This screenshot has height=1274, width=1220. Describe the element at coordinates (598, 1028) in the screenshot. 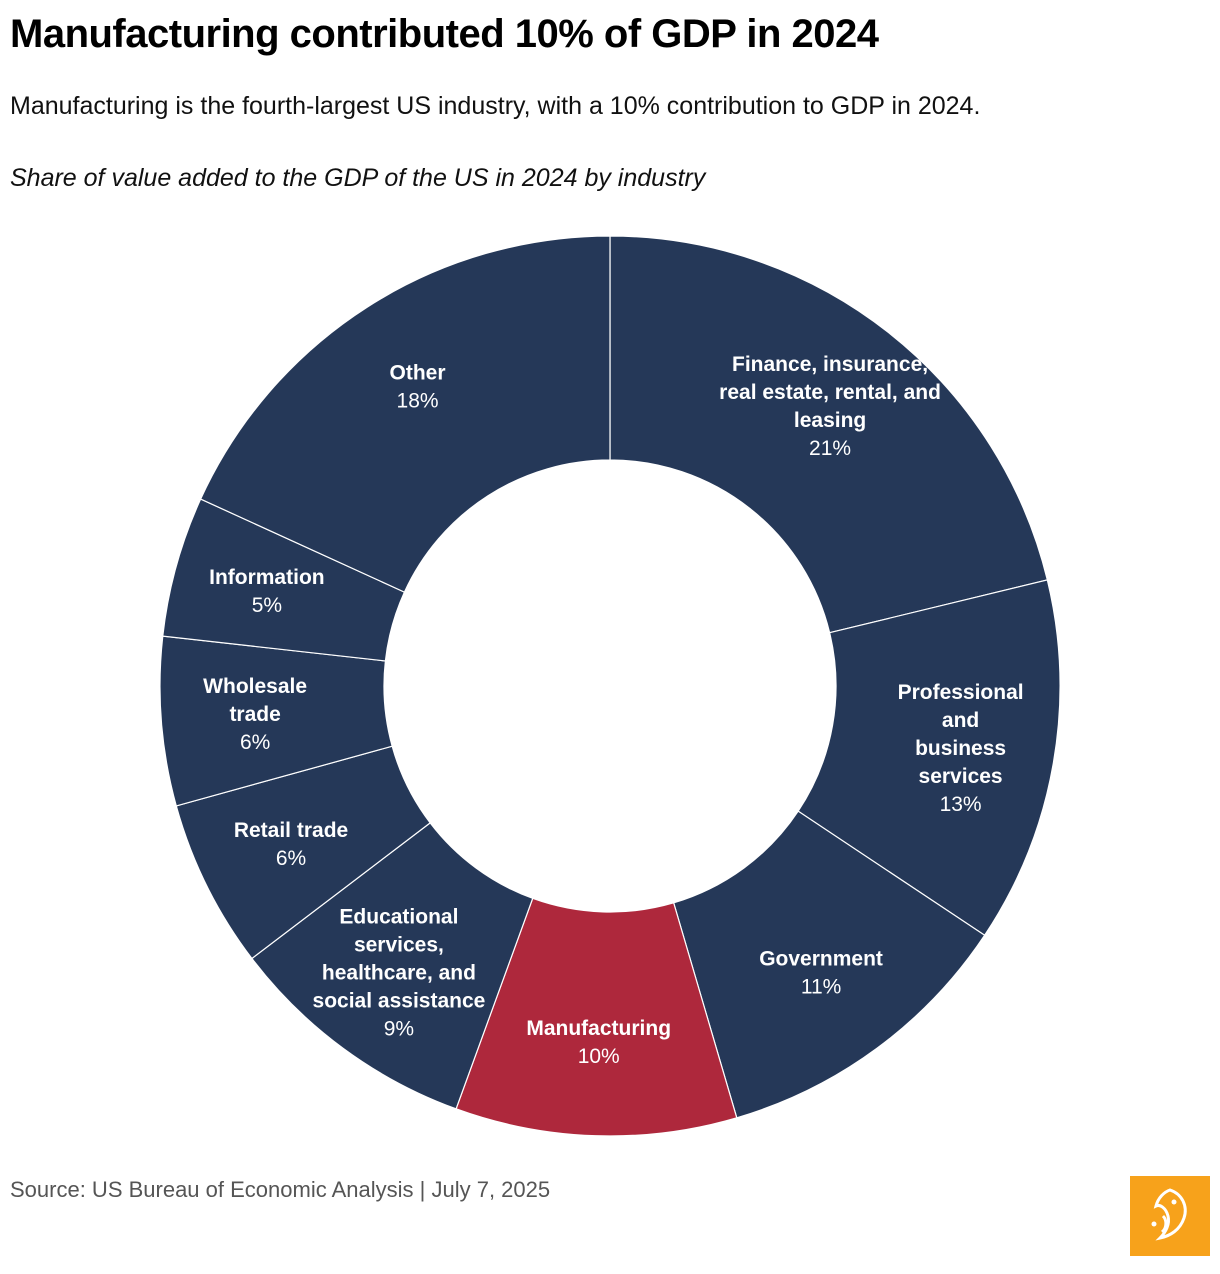

I see `slice-name-line: Manufacturing` at that location.